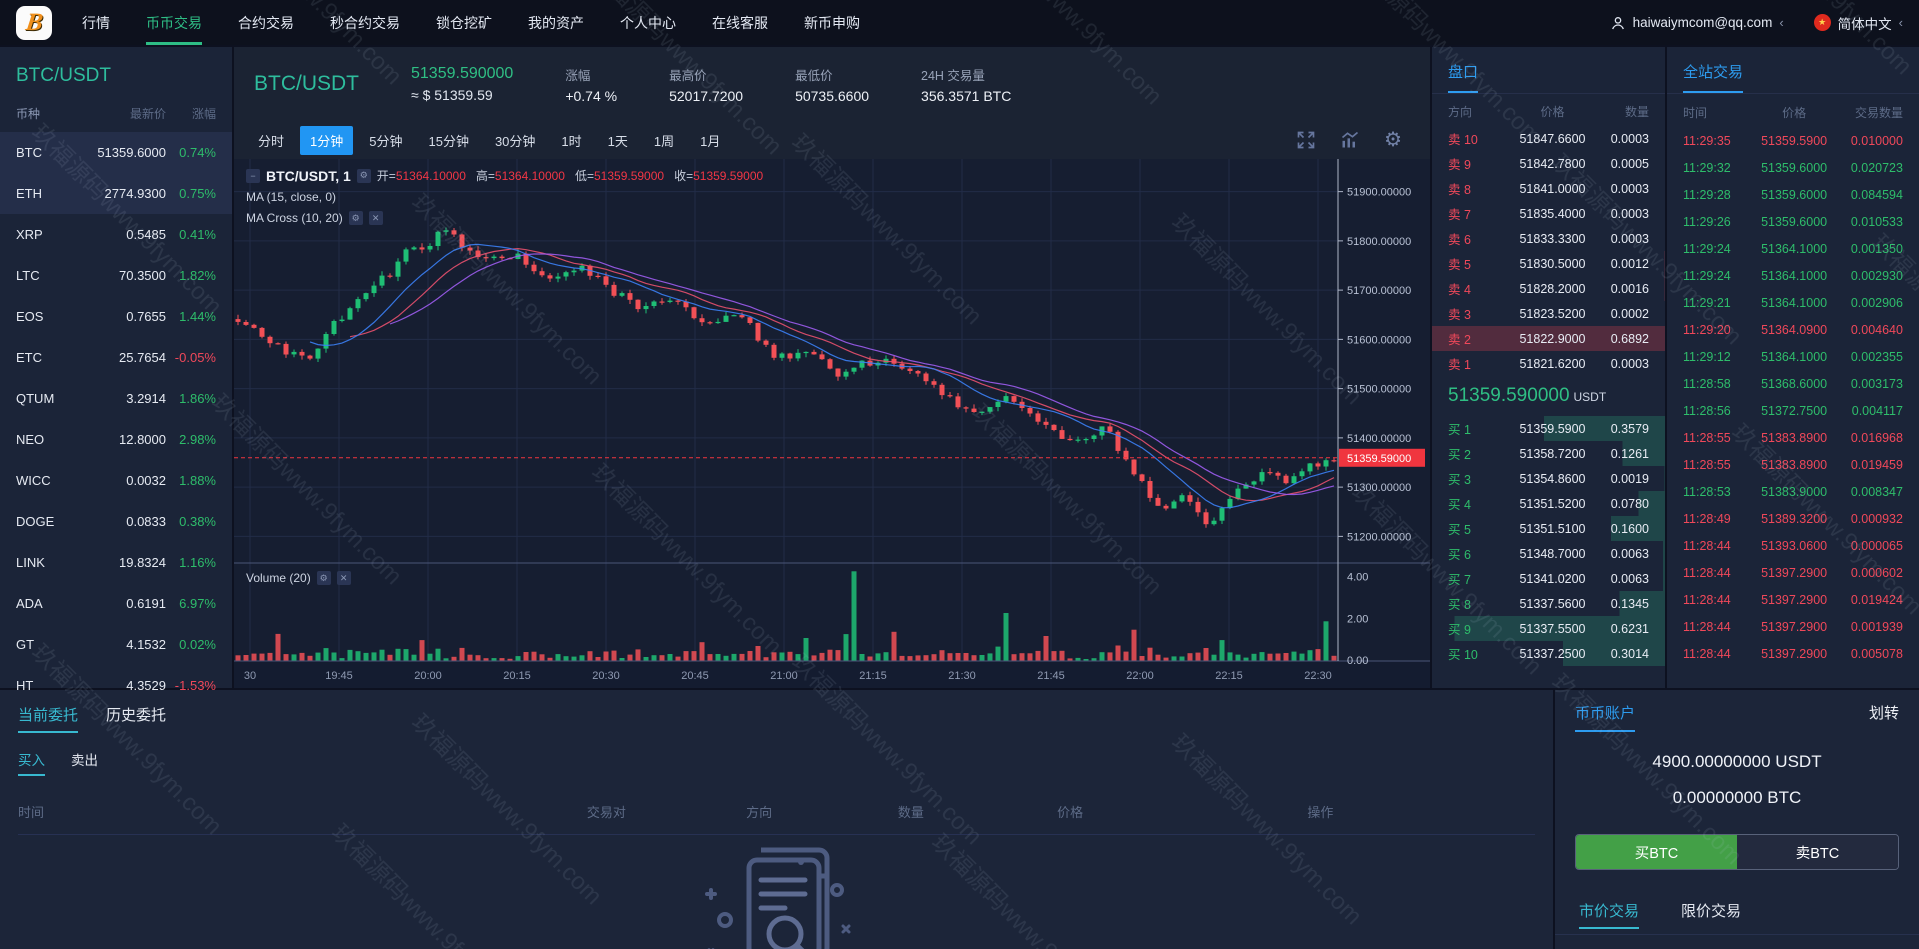  What do you see at coordinates (1548, 163) in the screenshot?
I see `orderbook-row-卖9: 卖 9 51842.7800 0.0005` at bounding box center [1548, 163].